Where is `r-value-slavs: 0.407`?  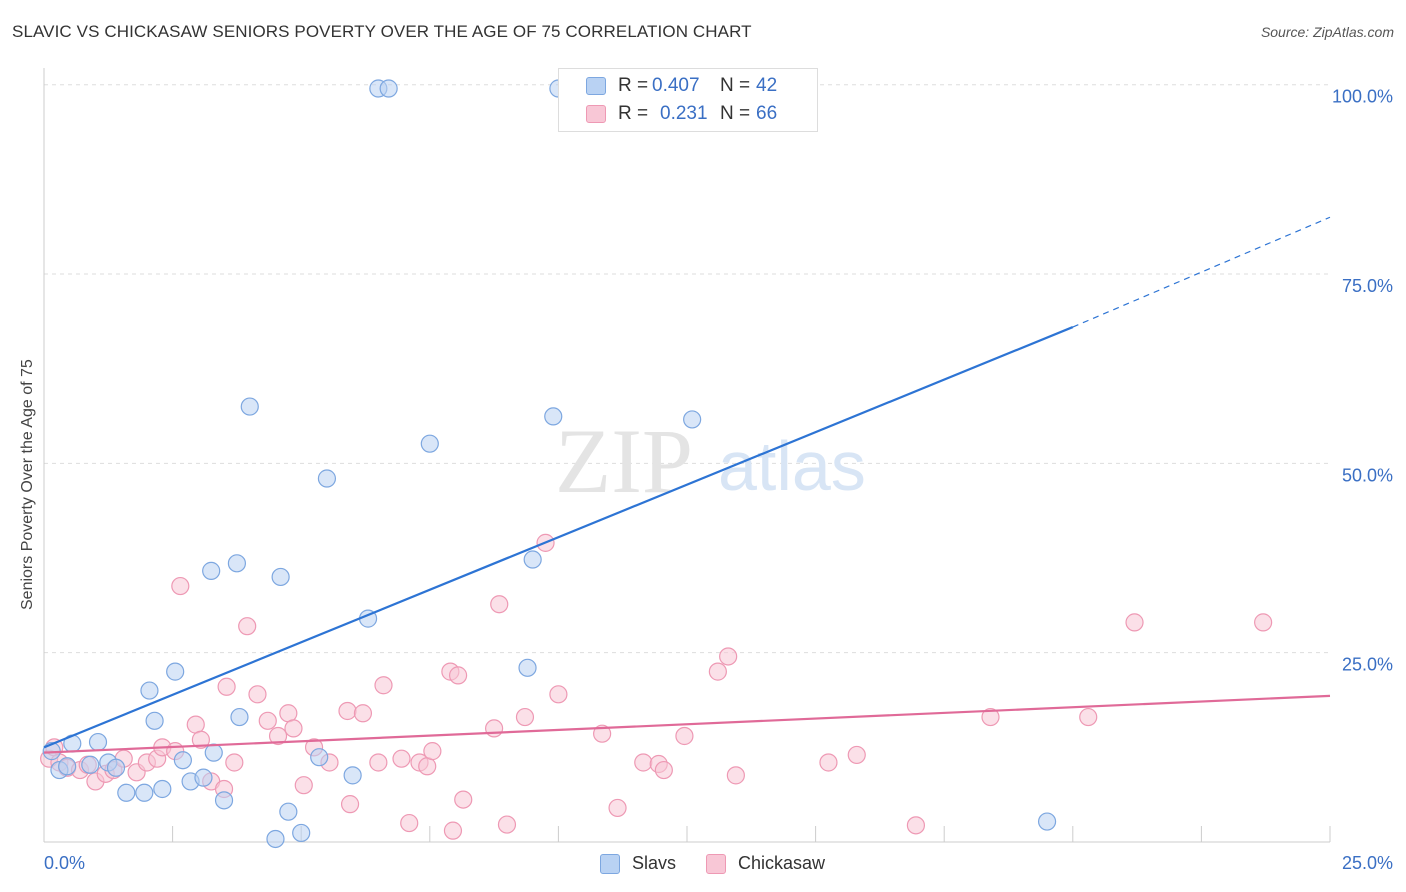 r-value-slavs: 0.407 is located at coordinates (676, 85).